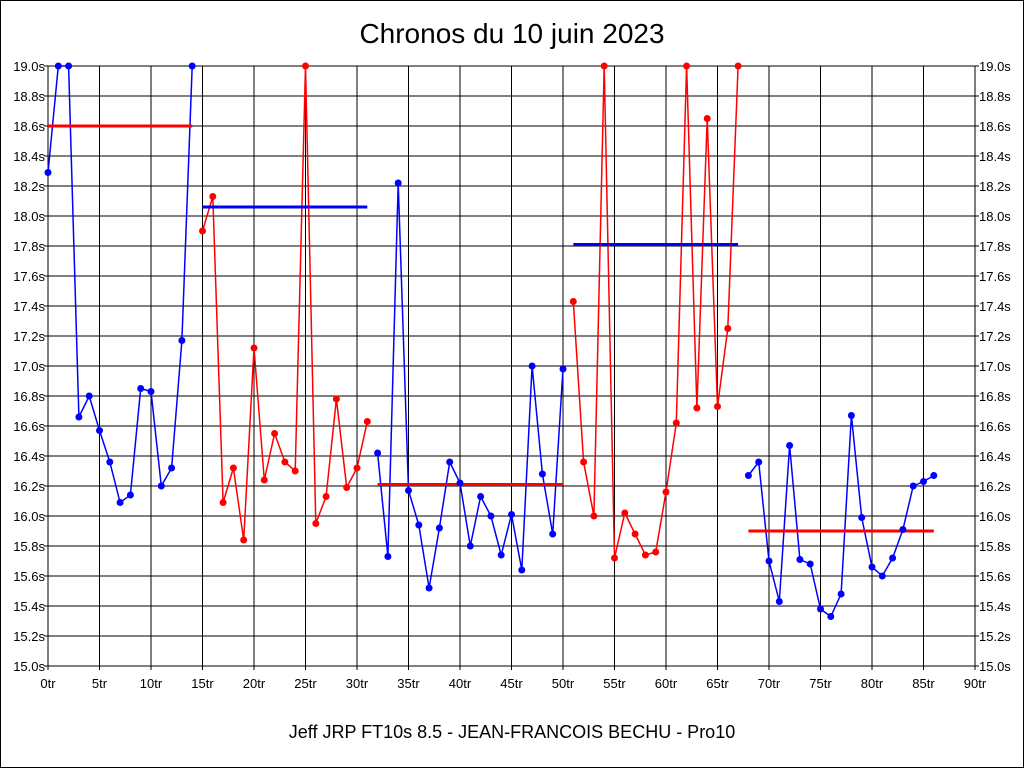 The width and height of the screenshot is (1024, 768). I want to click on x-tick-label: 65tr, so click(717, 683).